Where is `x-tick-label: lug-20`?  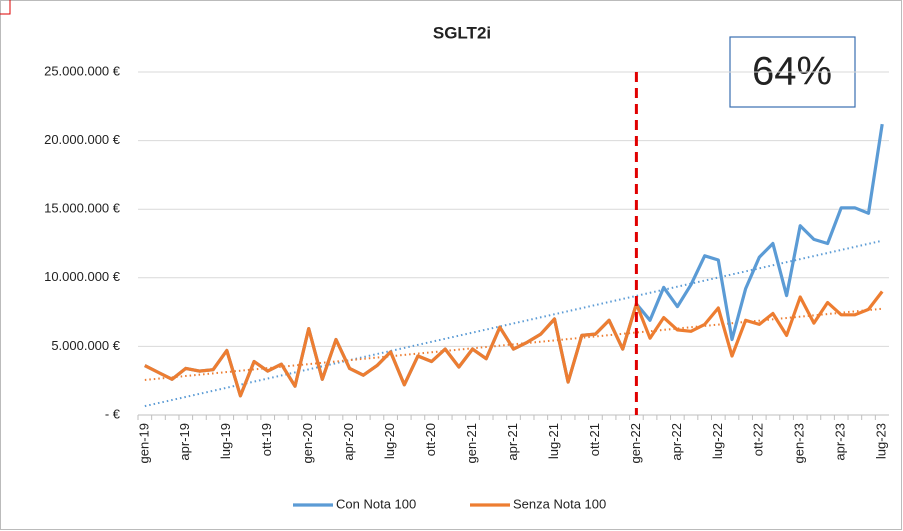
x-tick-label: lug-20 is located at coordinates (389, 441).